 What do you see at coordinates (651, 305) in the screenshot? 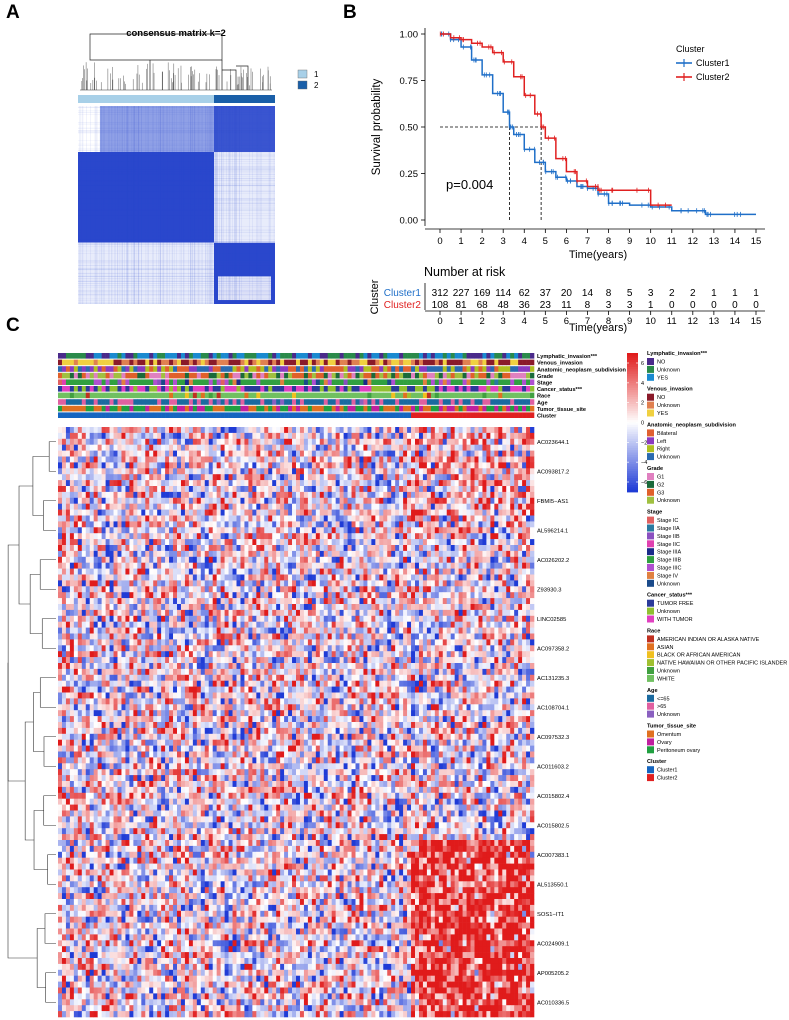
I see `risk-value: 1` at bounding box center [651, 305].